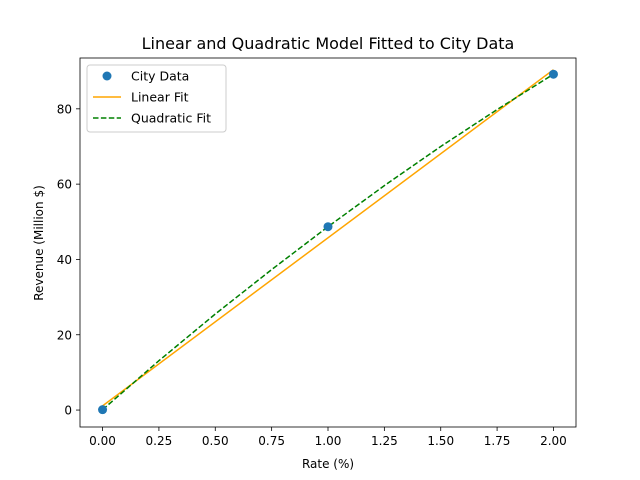 The height and width of the screenshot is (480, 640). What do you see at coordinates (160, 97) in the screenshot?
I see `legend-label: Linear Fit` at bounding box center [160, 97].